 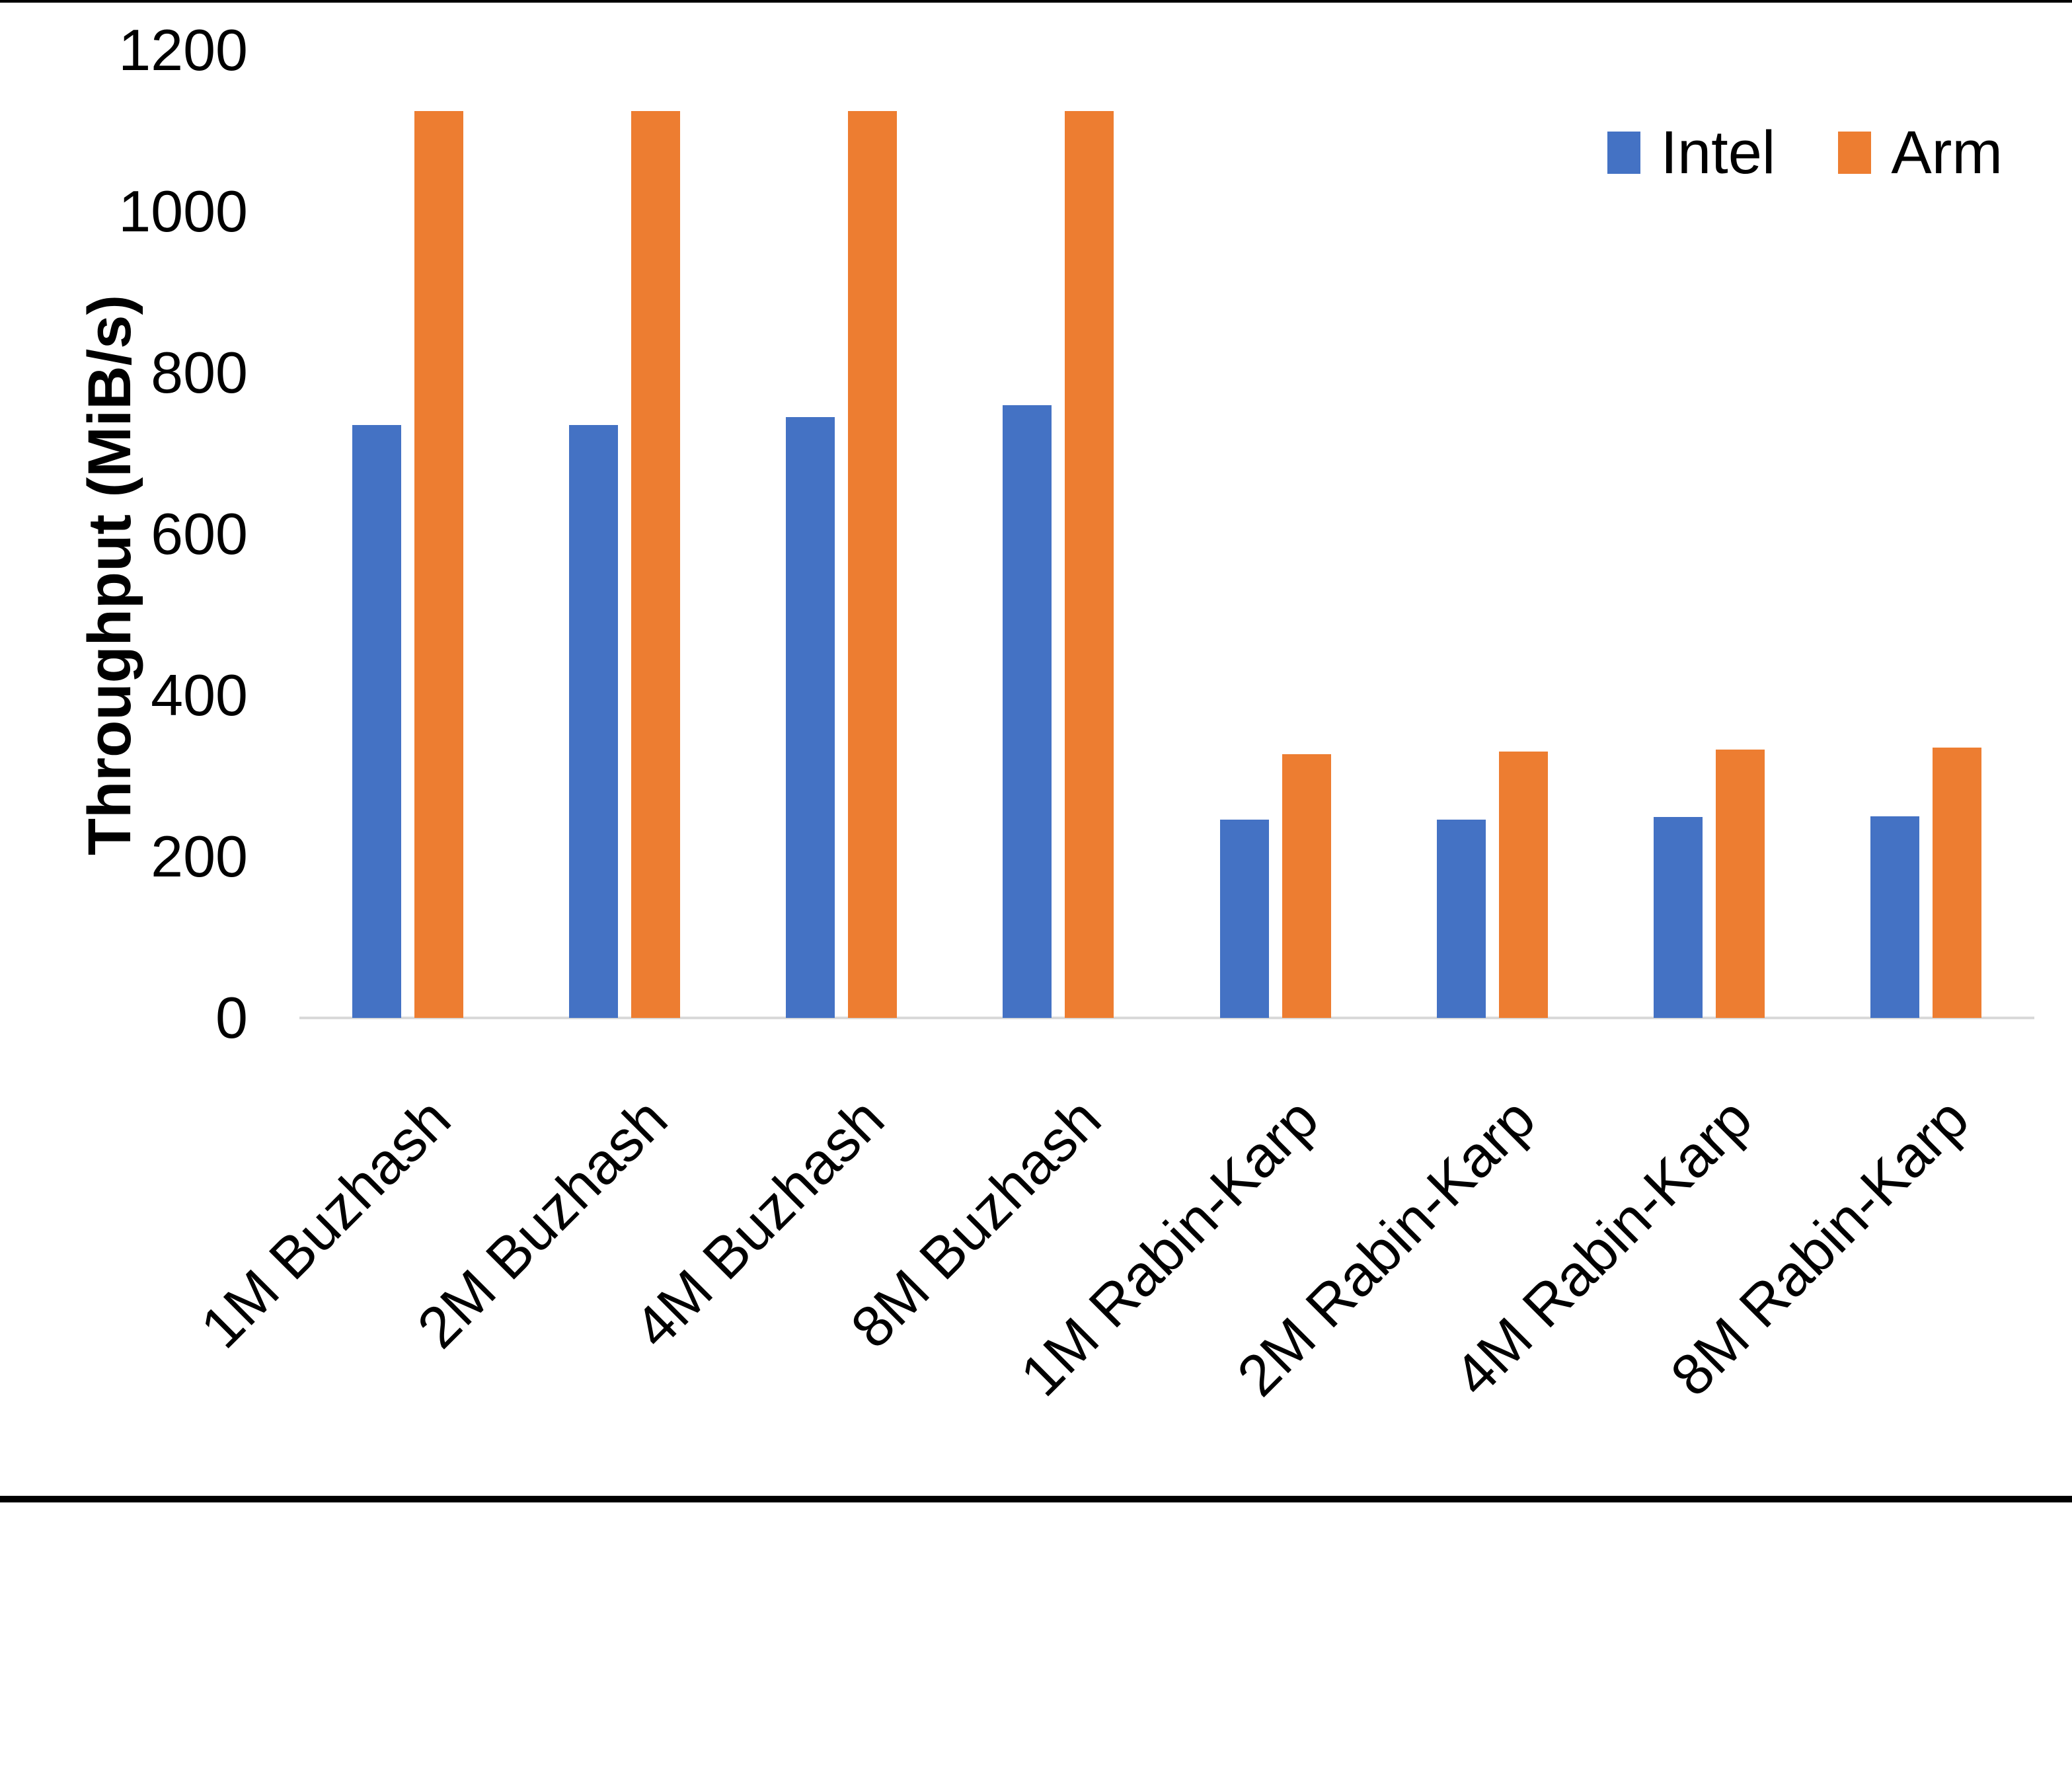 I want to click on slide-top-border, so click(x=1036, y=1).